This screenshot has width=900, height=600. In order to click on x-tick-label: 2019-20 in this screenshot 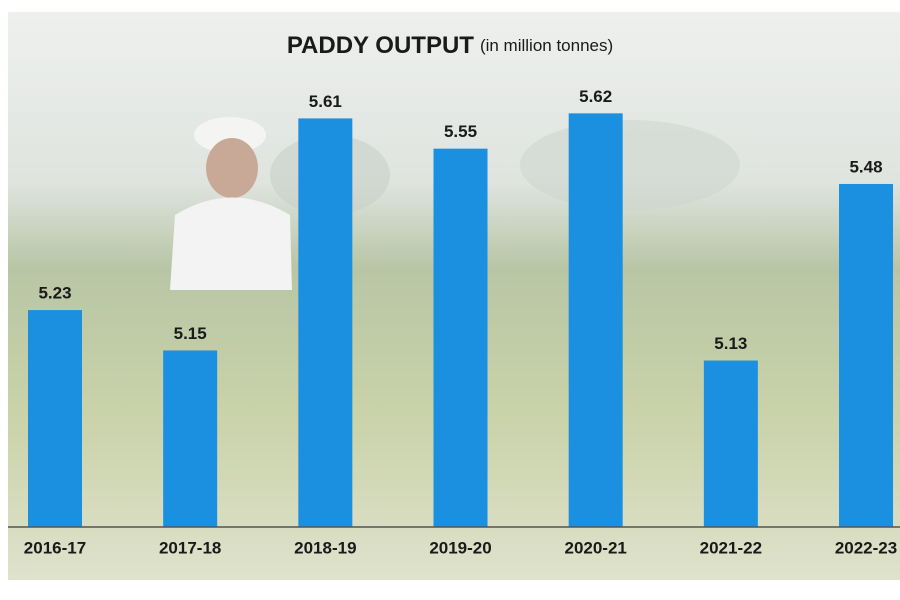, I will do `click(460, 547)`.